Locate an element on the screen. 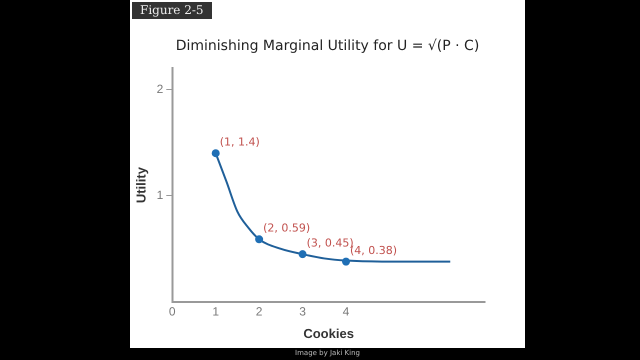 Image resolution: width=640 pixels, height=360 pixels. x-tick-label: 4 is located at coordinates (346, 311).